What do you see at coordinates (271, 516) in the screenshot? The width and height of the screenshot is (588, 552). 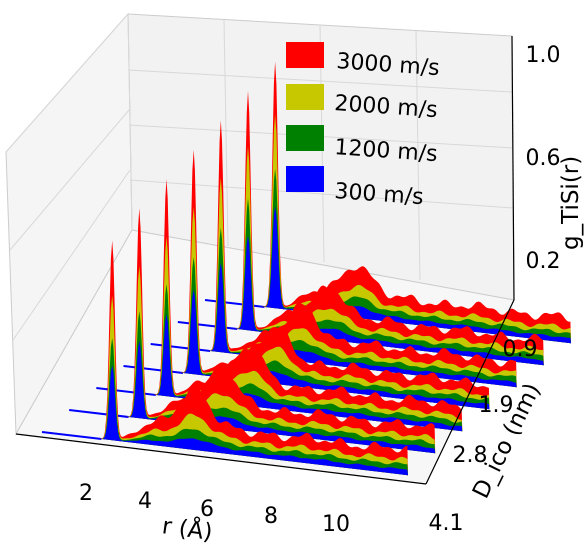 I see `x-tick-label: 8` at bounding box center [271, 516].